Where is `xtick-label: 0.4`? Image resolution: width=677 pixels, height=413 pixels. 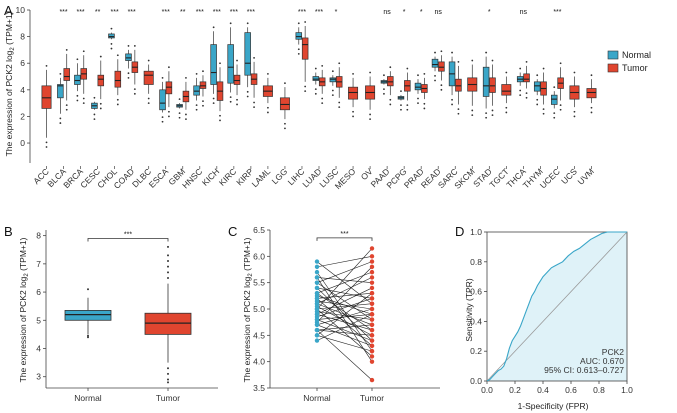
xtick-label: 0.4 is located at coordinates (543, 390).